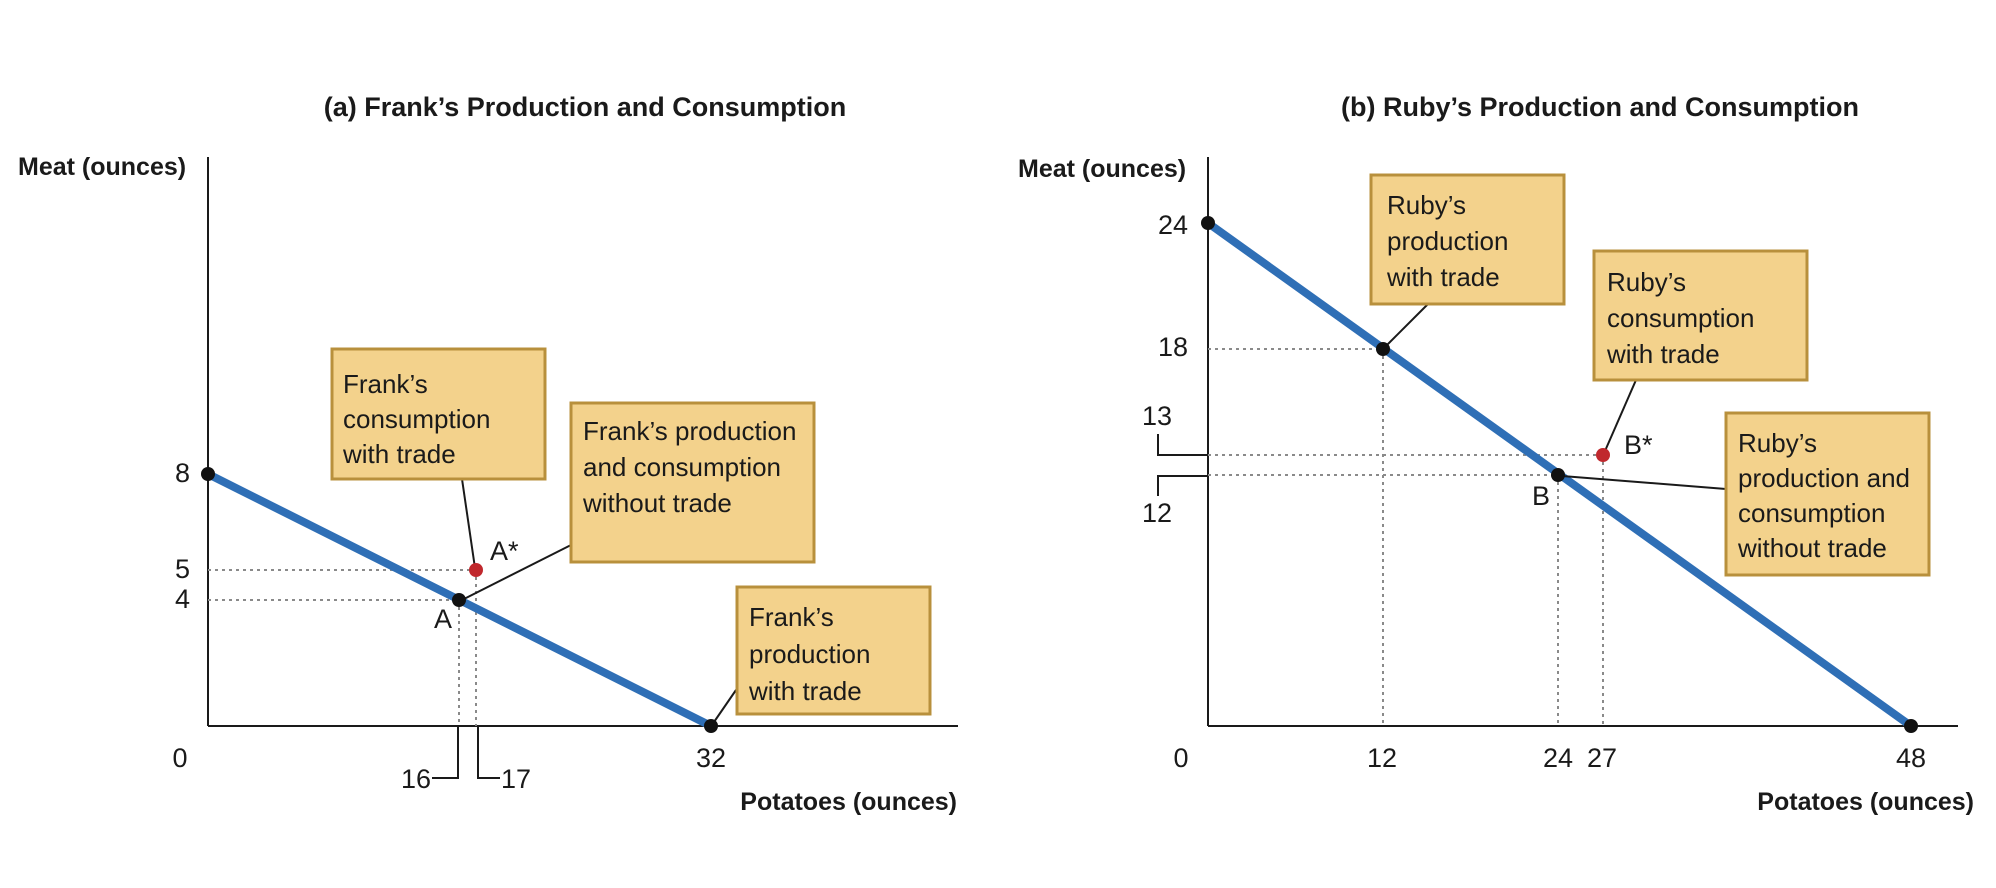  Describe the element at coordinates (1157, 416) in the screenshot. I see `ruby-y-tick-13: 13` at that location.